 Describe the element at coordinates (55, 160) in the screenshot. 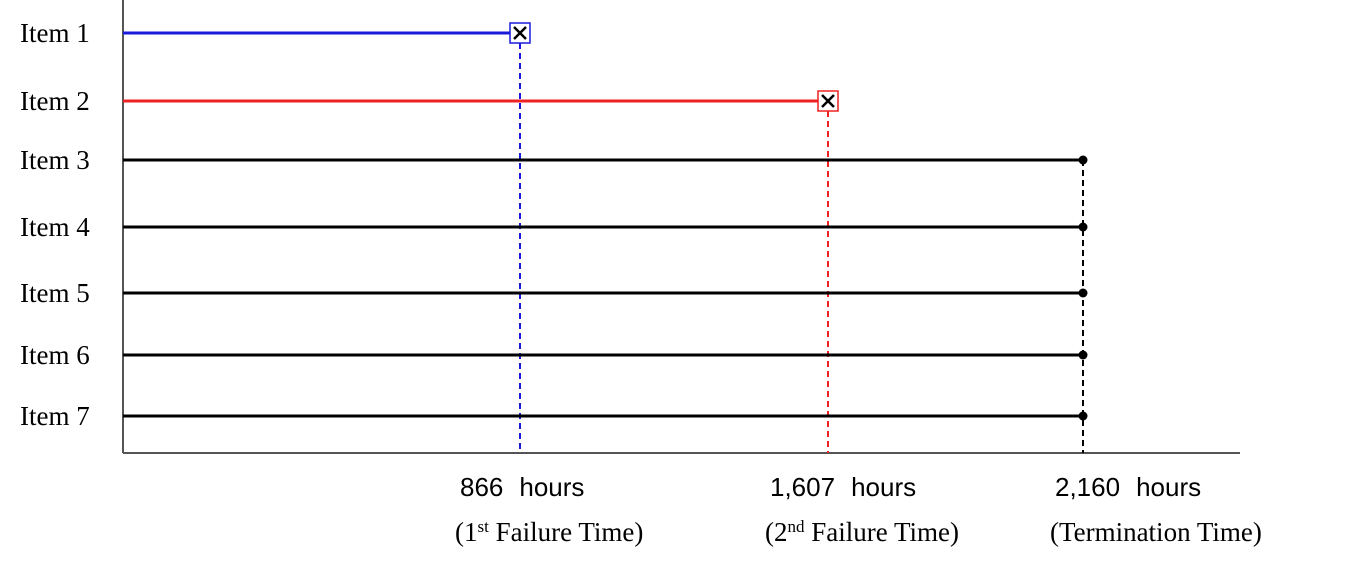

I see `item-label: Item 3` at that location.